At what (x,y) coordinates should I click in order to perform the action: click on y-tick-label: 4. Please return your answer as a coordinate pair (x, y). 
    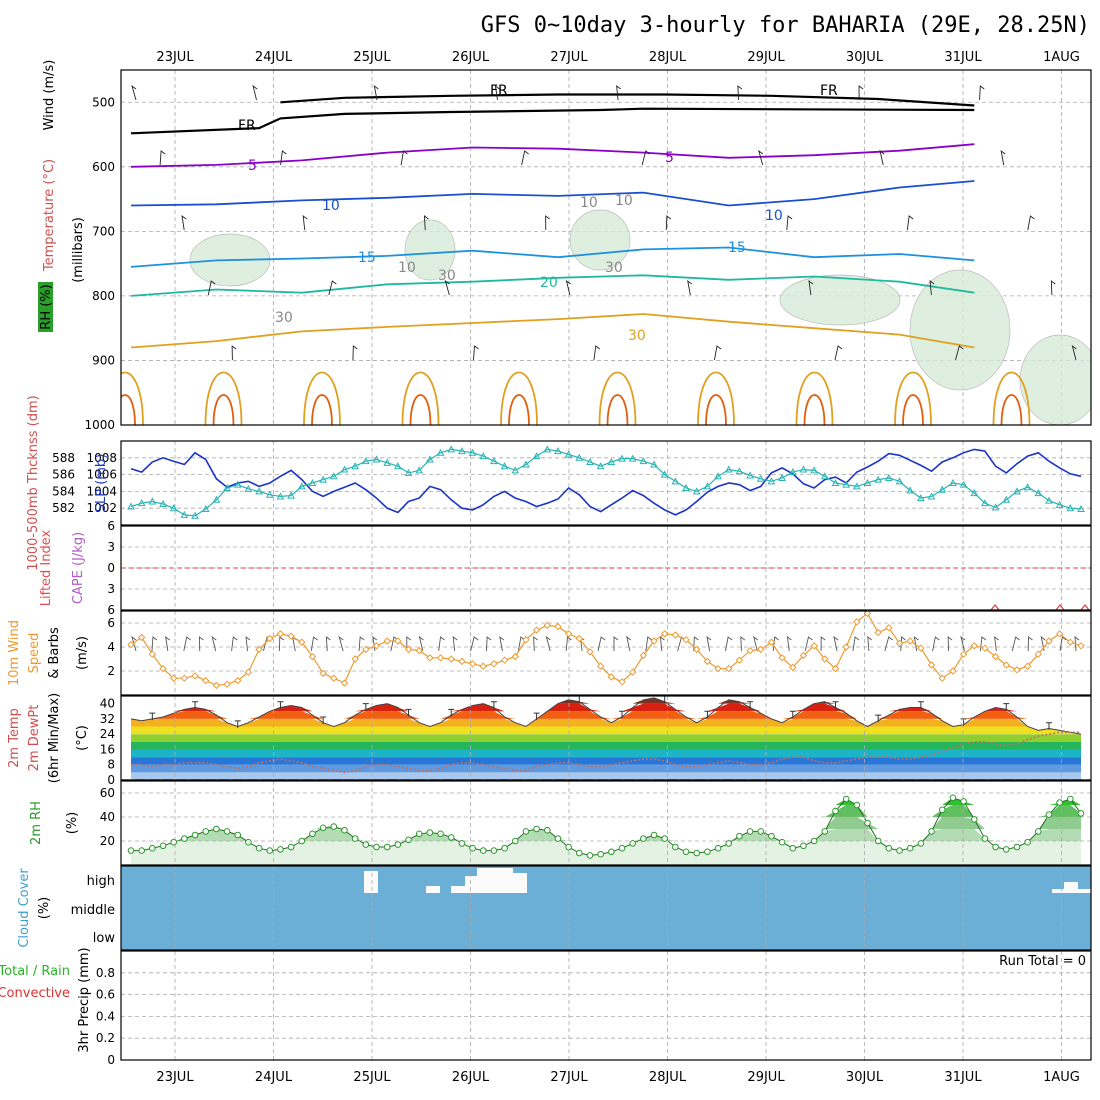
    Looking at the image, I should click on (111, 647).